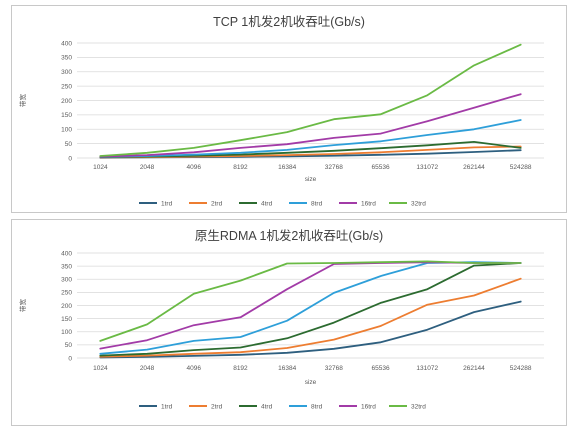 This screenshot has width=578, height=431. I want to click on series-line-1trd, so click(310, 329).